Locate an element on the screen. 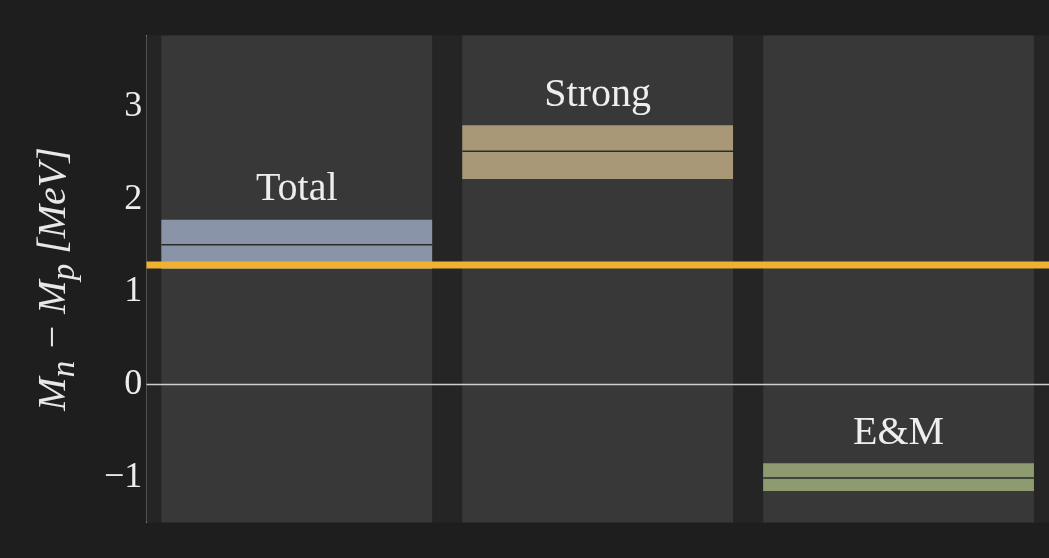  annotation: Total is located at coordinates (296, 187).